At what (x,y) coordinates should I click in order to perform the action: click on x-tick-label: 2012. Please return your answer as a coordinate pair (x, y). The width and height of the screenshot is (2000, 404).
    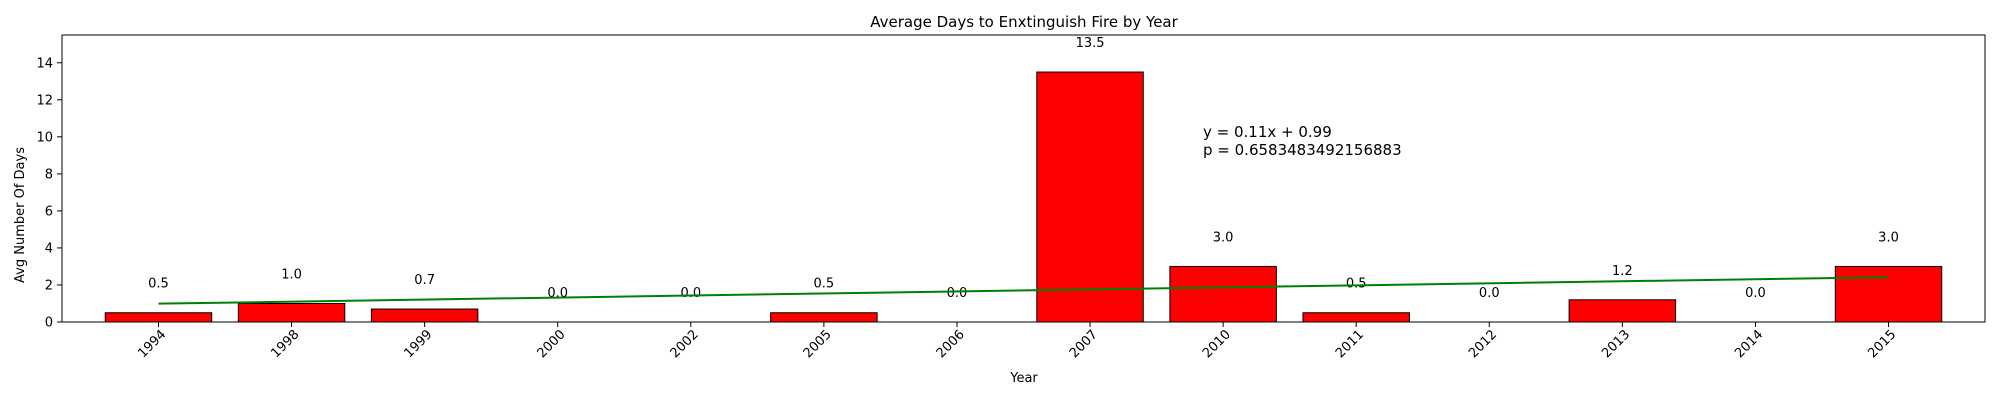
    Looking at the image, I should click on (1483, 344).